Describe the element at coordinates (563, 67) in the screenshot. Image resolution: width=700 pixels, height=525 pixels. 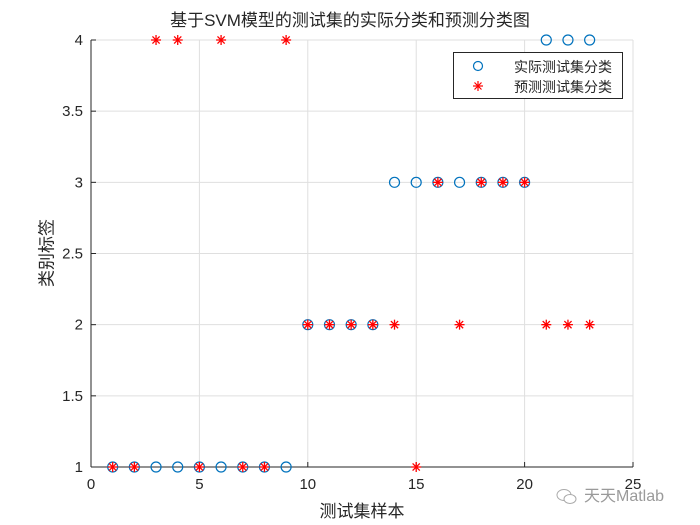
I see `legend-label: 实际测试集分类` at that location.